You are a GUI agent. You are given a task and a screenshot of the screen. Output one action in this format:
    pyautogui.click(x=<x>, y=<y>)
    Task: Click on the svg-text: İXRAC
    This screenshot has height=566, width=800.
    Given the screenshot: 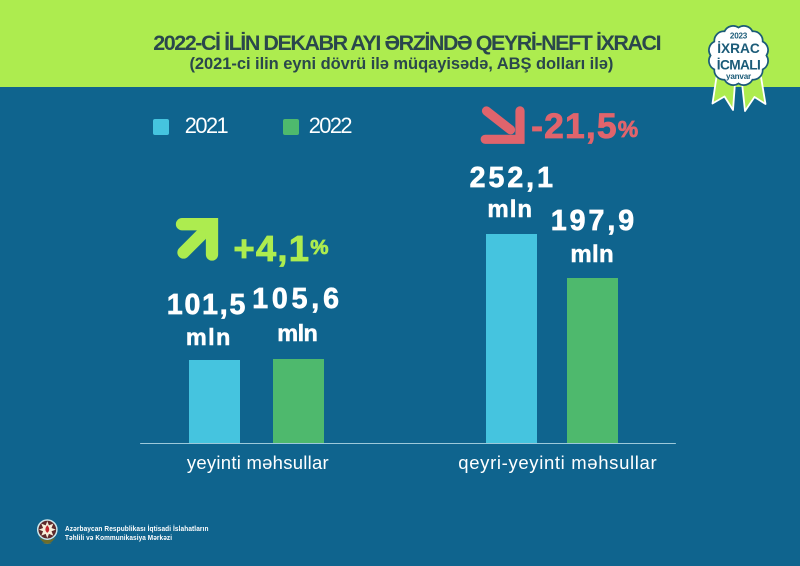 What is the action you would take?
    pyautogui.click(x=738, y=48)
    